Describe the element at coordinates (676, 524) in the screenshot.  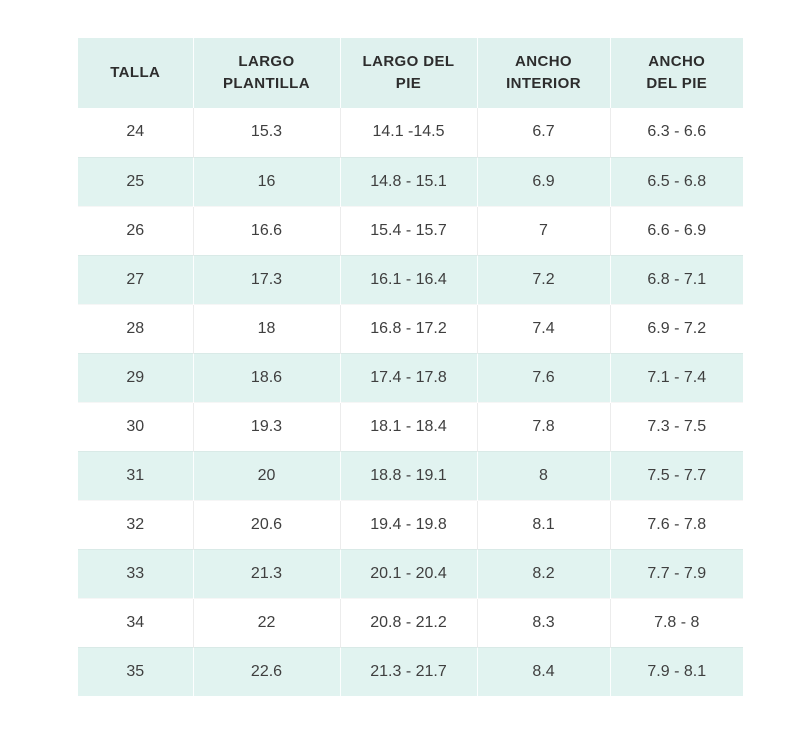
I see `cell-ancho-del-pie: 7.6 - 7.8` at that location.